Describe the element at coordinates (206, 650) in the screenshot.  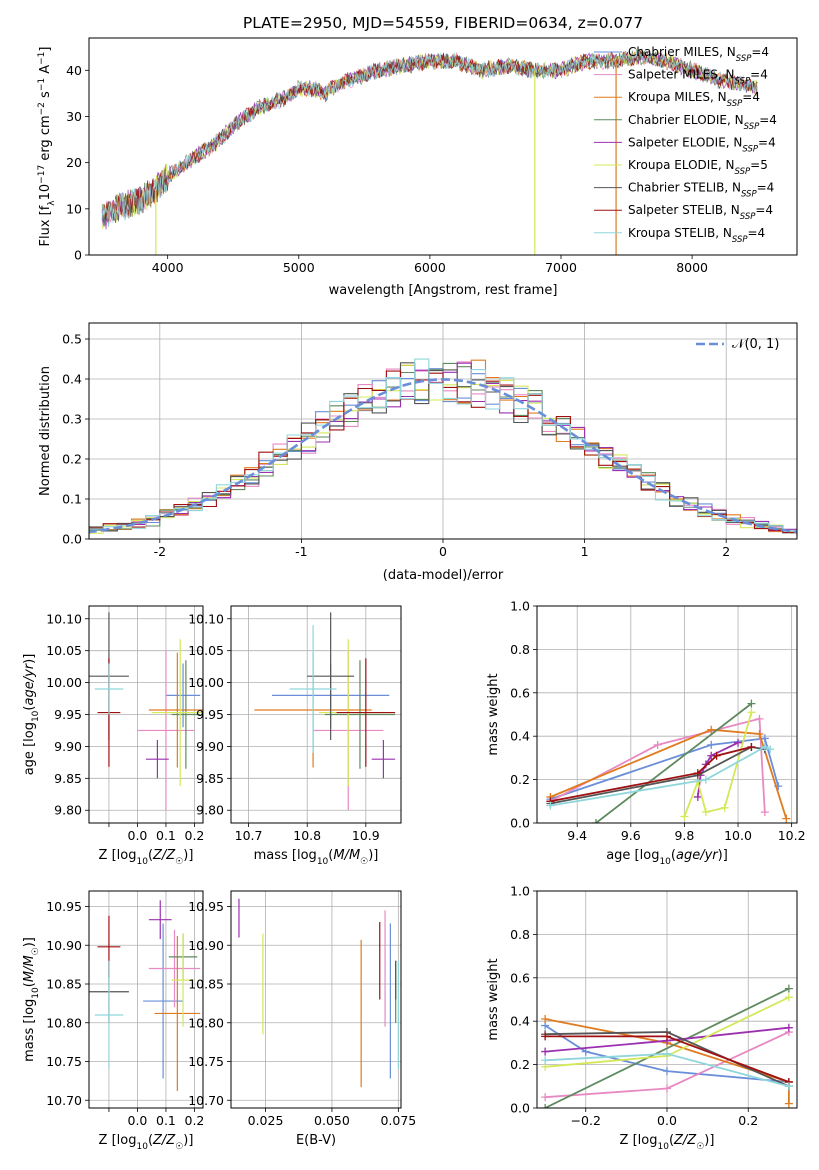
I see `y-tick-label: 10.05` at that location.